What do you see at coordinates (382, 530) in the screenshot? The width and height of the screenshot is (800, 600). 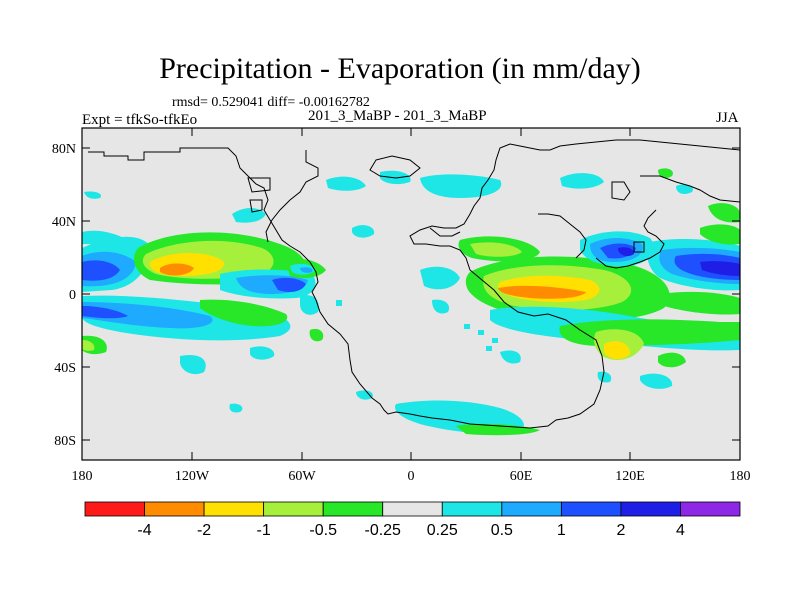 I see `colorbar-label: -0.25` at bounding box center [382, 530].